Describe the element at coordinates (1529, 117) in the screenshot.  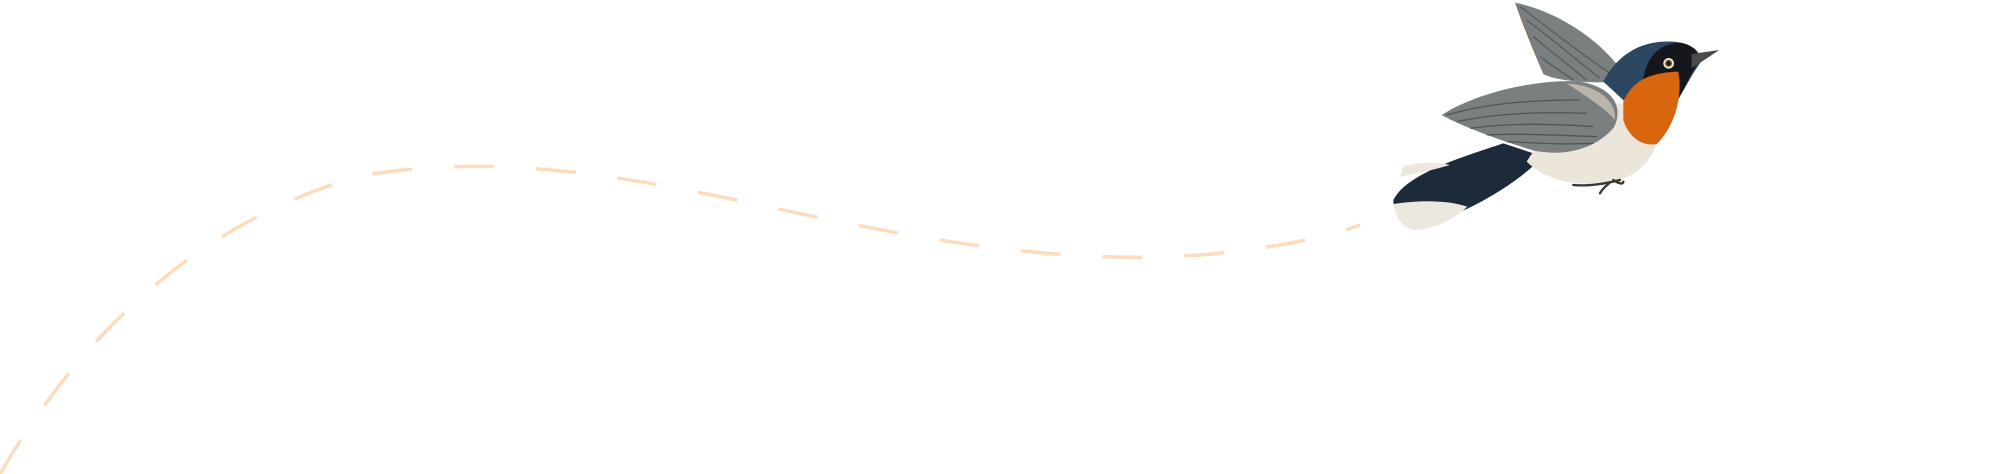
I see `bird-lower-wing` at that location.